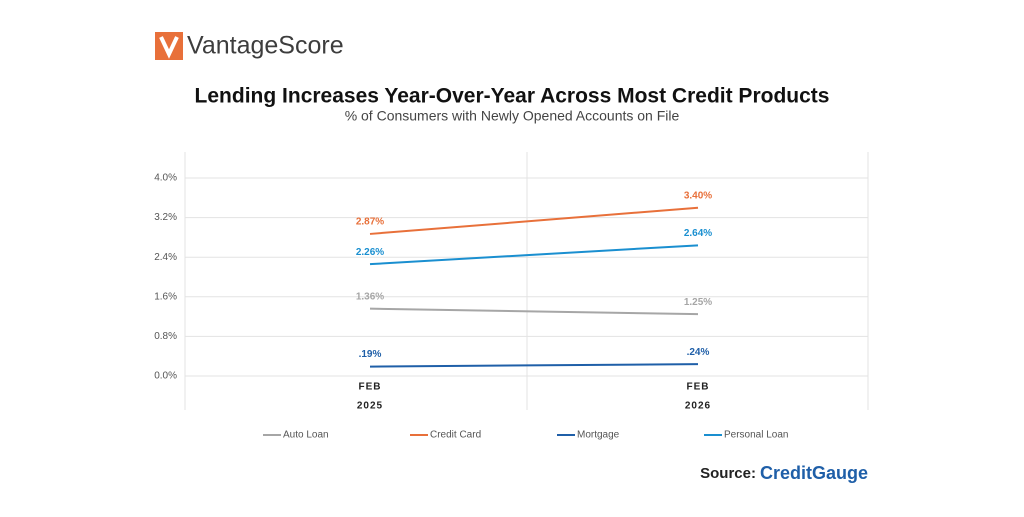 The width and height of the screenshot is (1024, 517). I want to click on x-tick-label: 2025, so click(370, 406).